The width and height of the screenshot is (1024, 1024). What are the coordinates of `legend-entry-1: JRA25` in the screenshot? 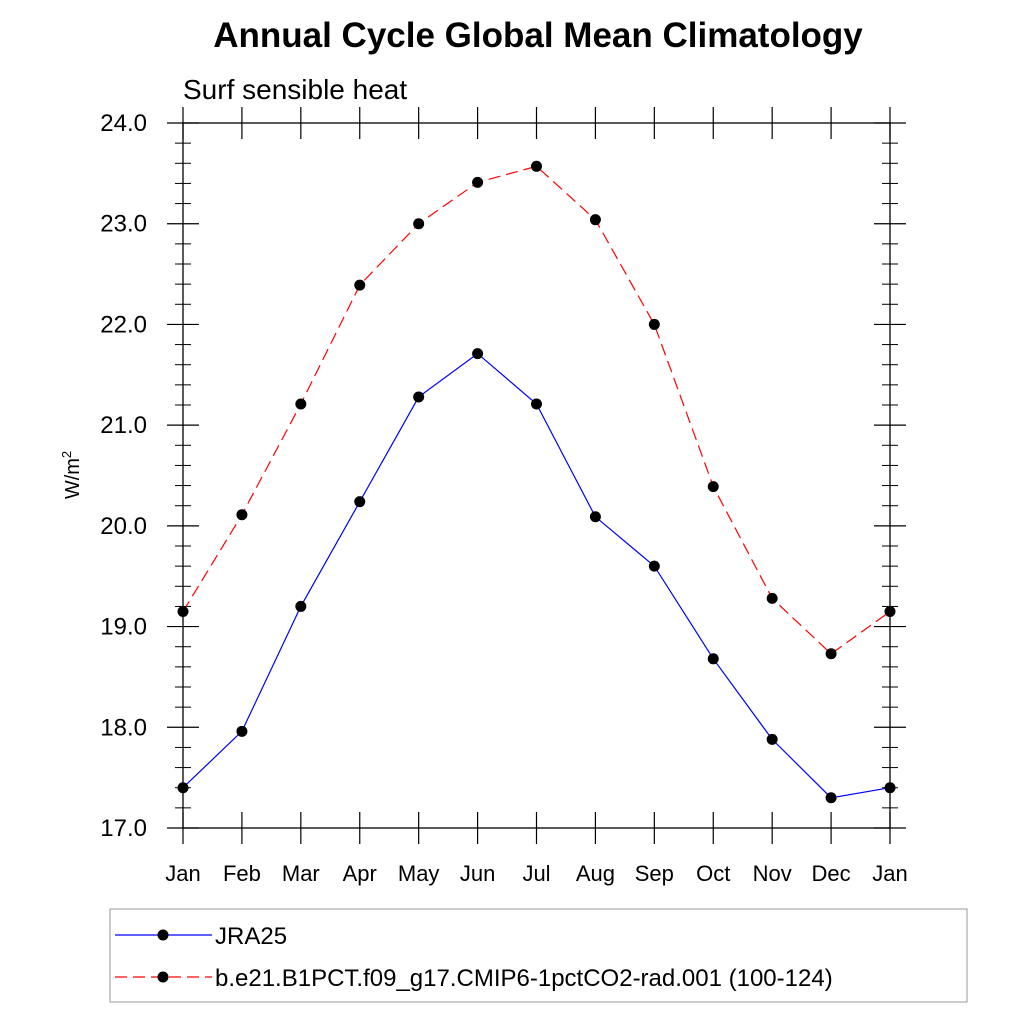 It's located at (201, 936).